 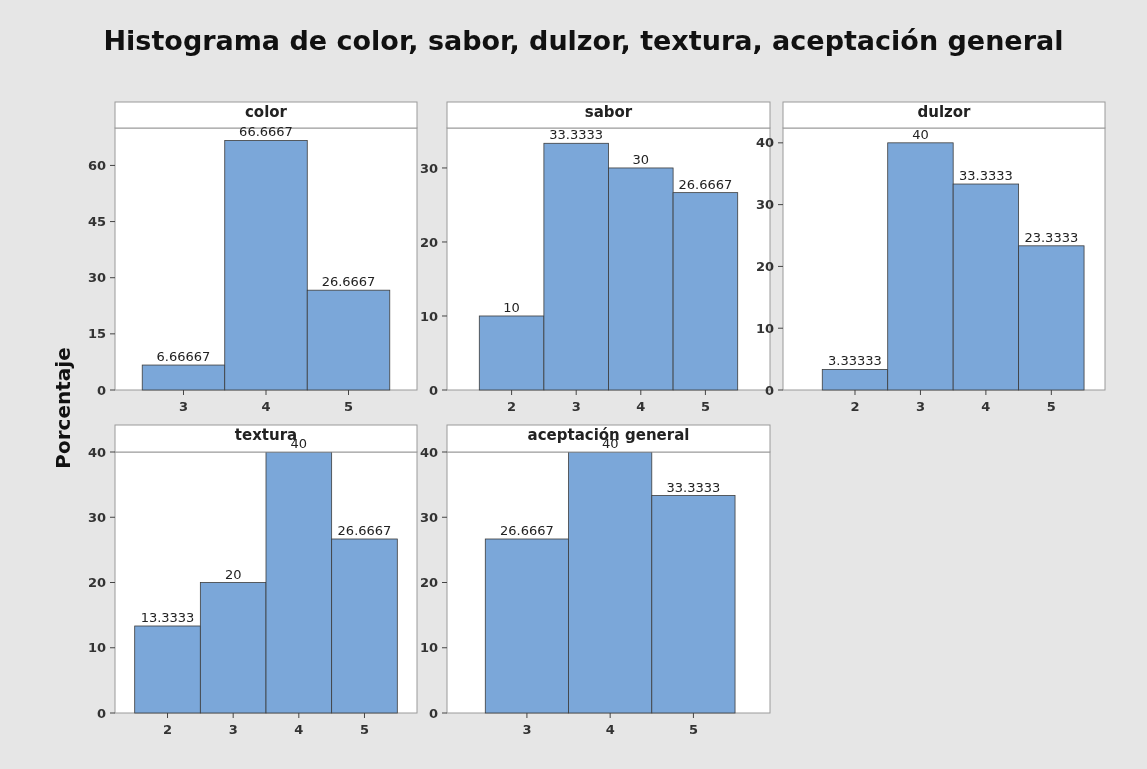 I want to click on data-label: 3.33333, so click(x=855, y=361).